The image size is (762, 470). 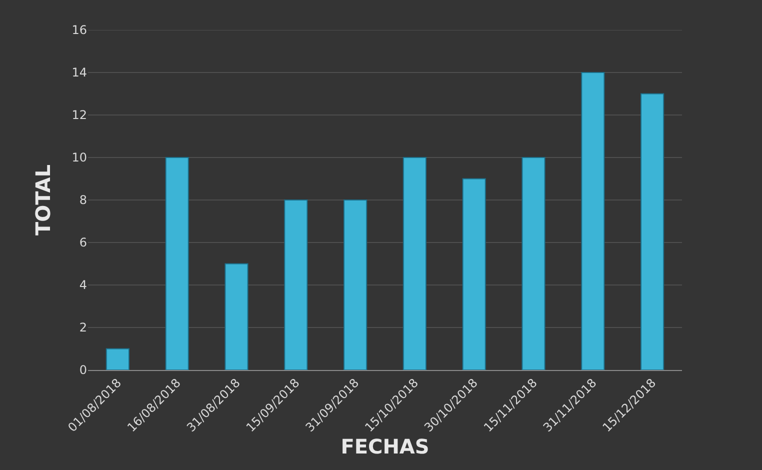 What do you see at coordinates (79, 30) in the screenshot?
I see `y-tick-label: 16` at bounding box center [79, 30].